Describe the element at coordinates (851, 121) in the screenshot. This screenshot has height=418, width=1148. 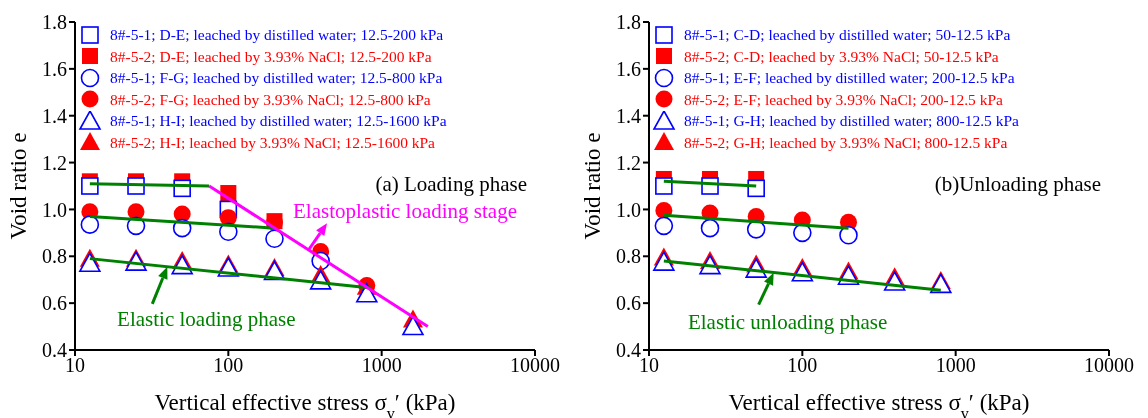
I see `legend-label: 8#-5-1; G-H; leached by distilled water; 800-12.5 kPa` at that location.